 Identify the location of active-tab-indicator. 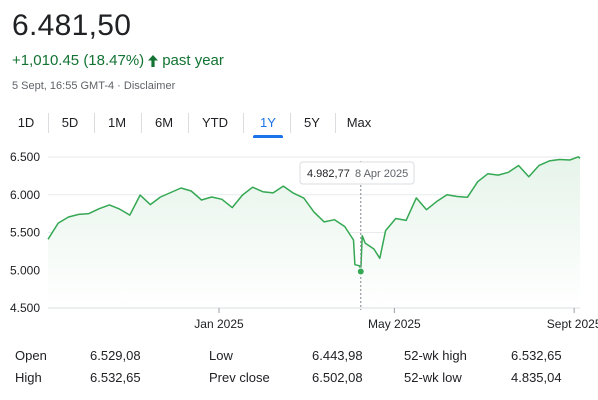
(268, 136).